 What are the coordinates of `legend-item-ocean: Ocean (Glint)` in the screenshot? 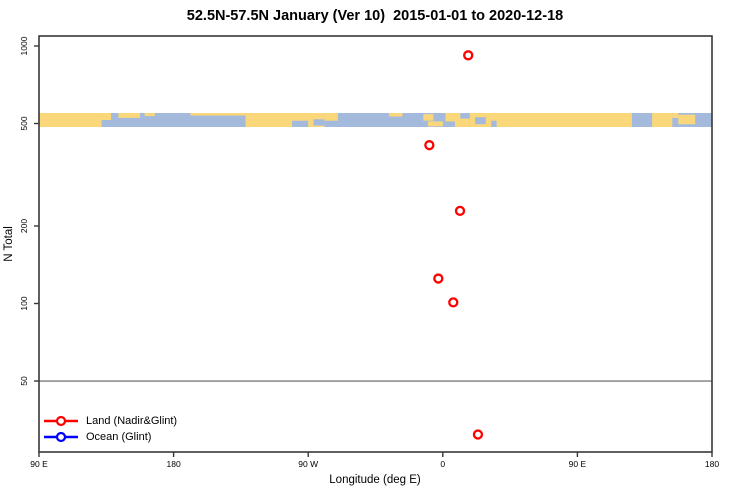 It's located at (109, 437).